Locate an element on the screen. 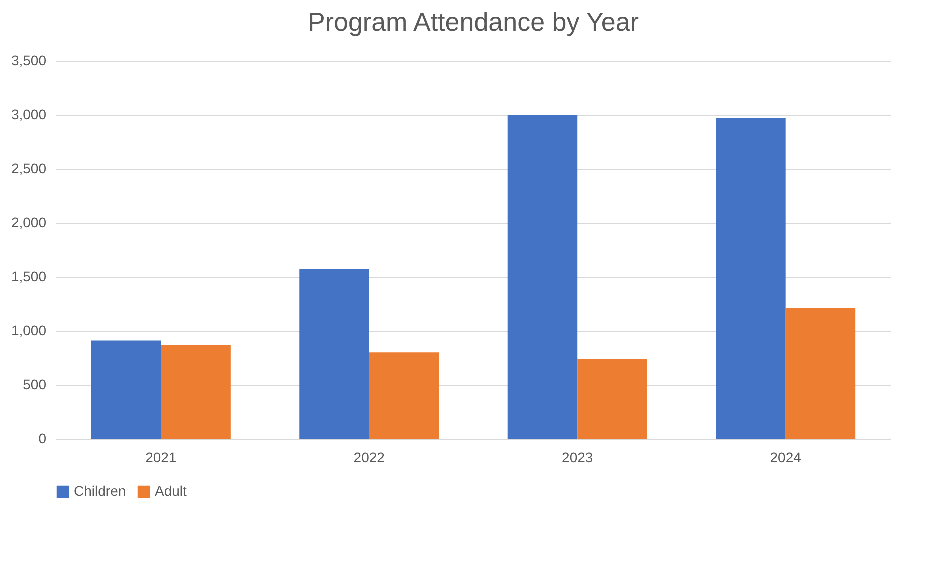  x-tick-label: 2022 is located at coordinates (370, 458).